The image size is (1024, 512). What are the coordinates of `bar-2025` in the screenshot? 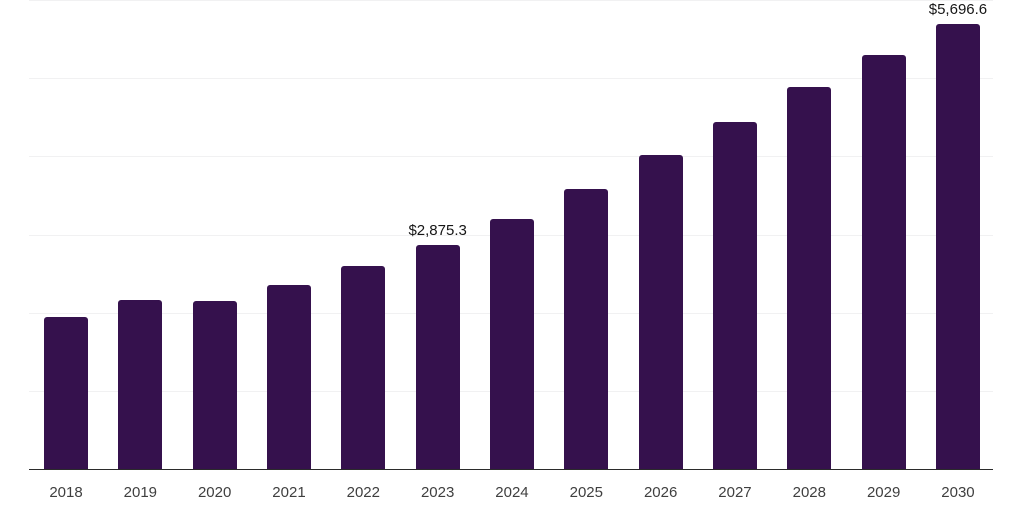 It's located at (586, 329).